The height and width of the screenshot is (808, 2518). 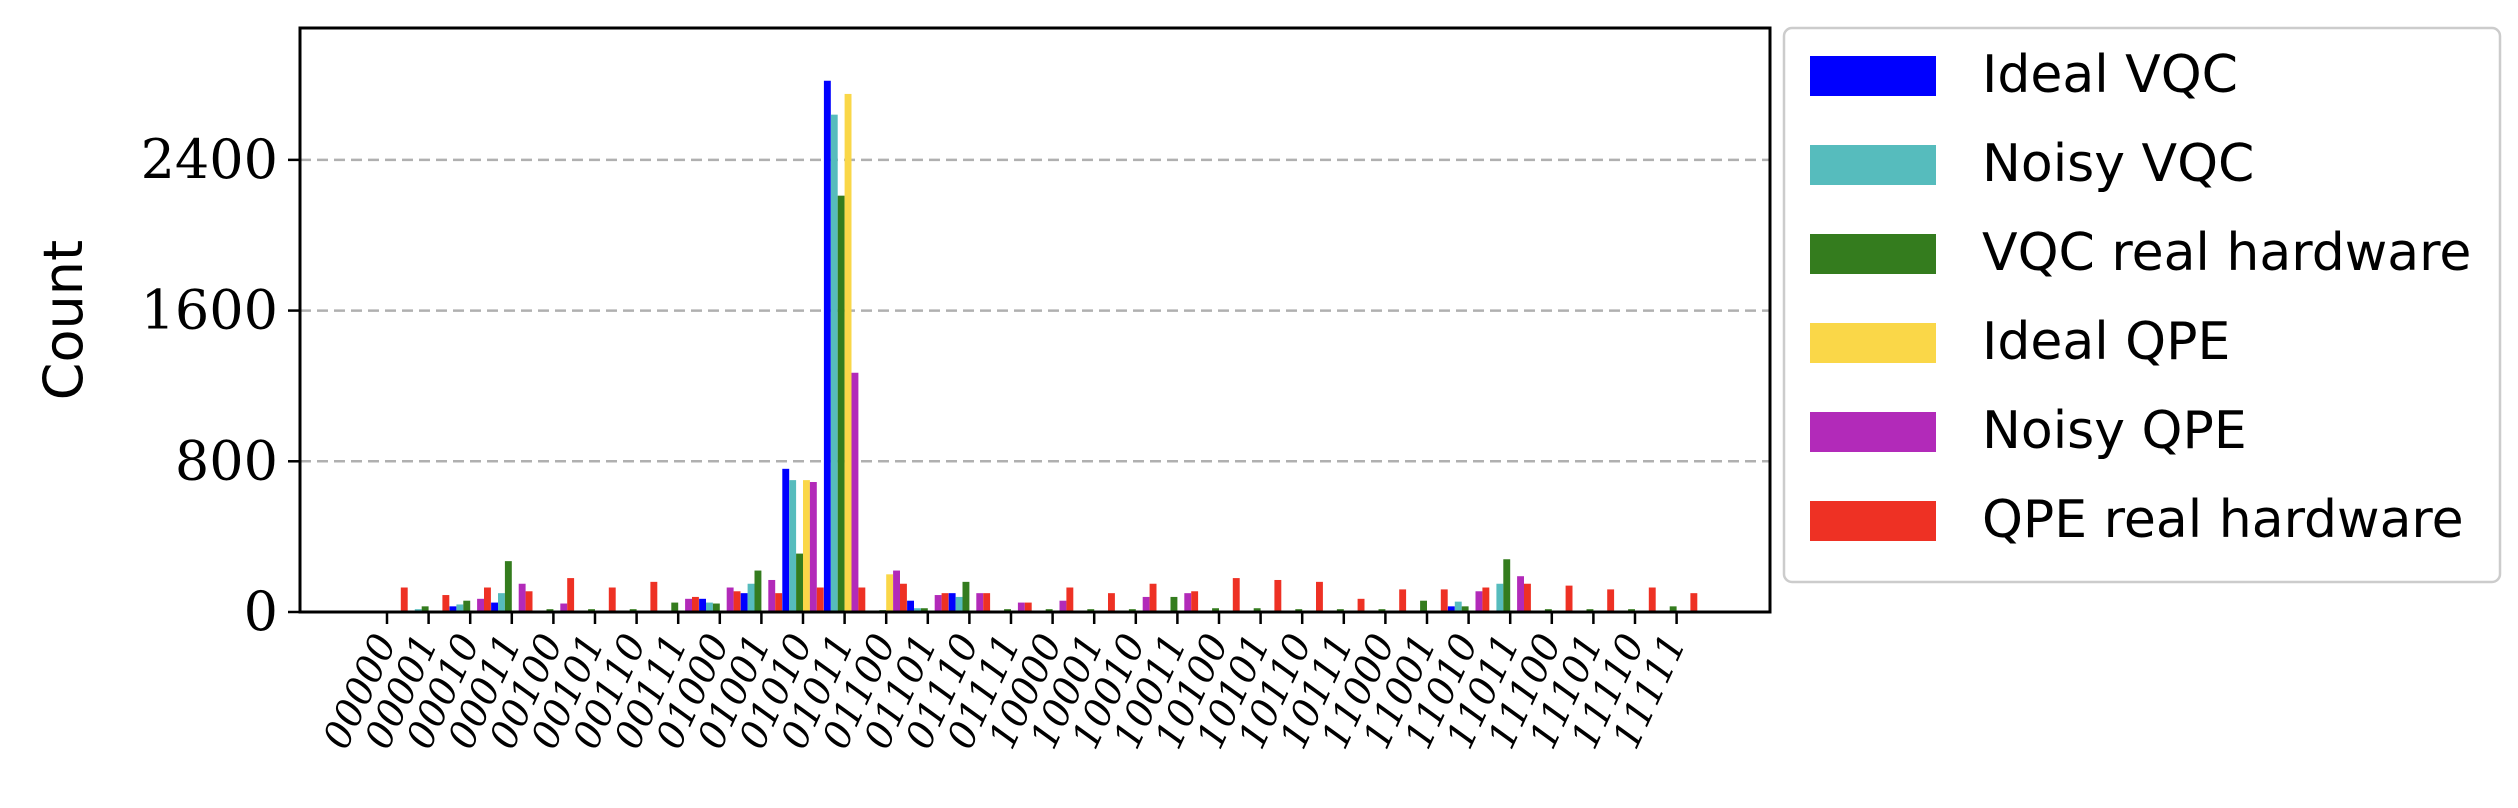 What do you see at coordinates (209, 159) in the screenshot?
I see `y-tick-label: 2400` at bounding box center [209, 159].